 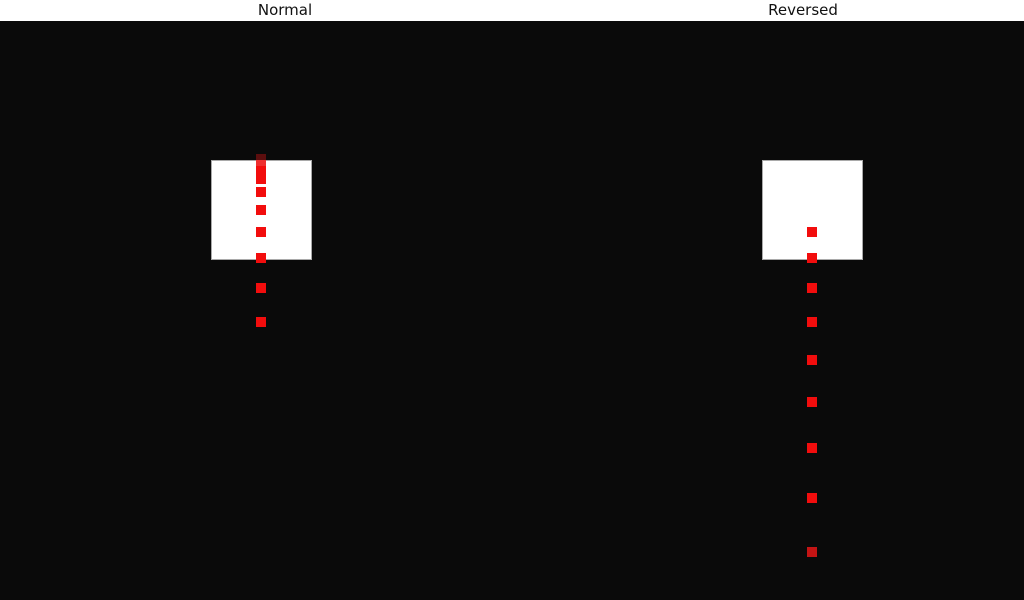 I want to click on panel-title-reversed: Reversed, so click(x=803, y=10).